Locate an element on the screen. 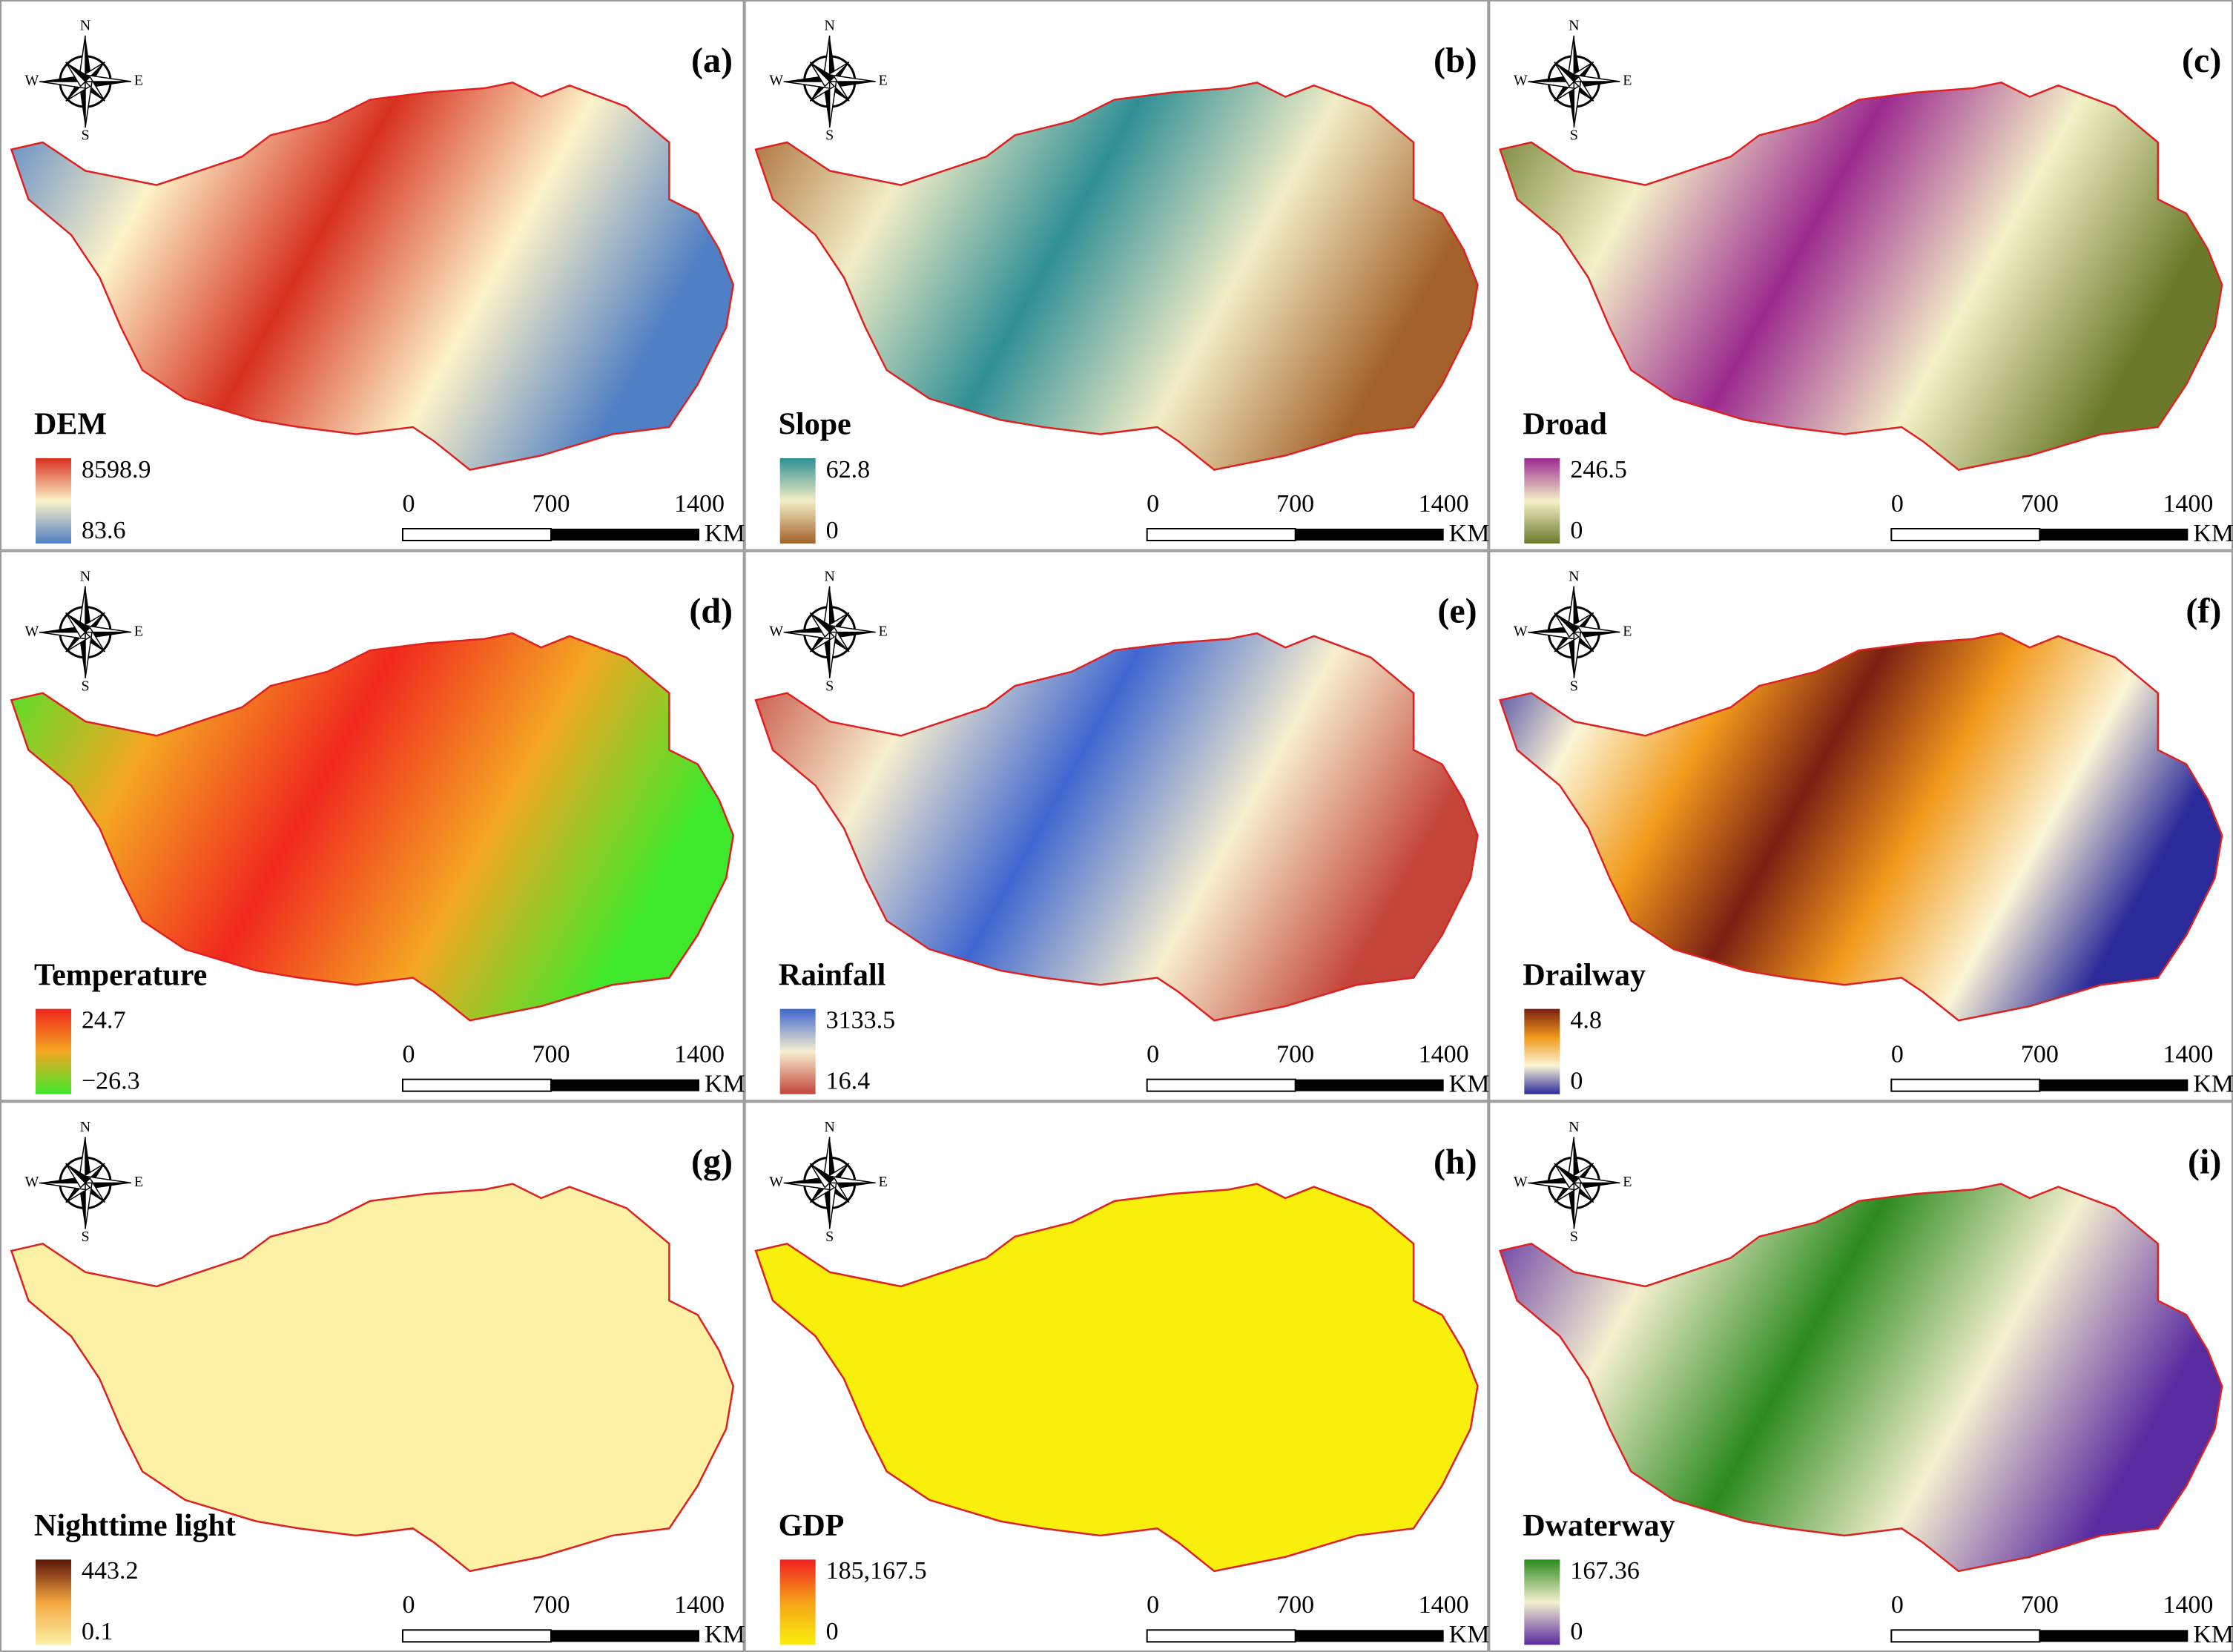  legend-max: 3133.5 is located at coordinates (861, 1020).